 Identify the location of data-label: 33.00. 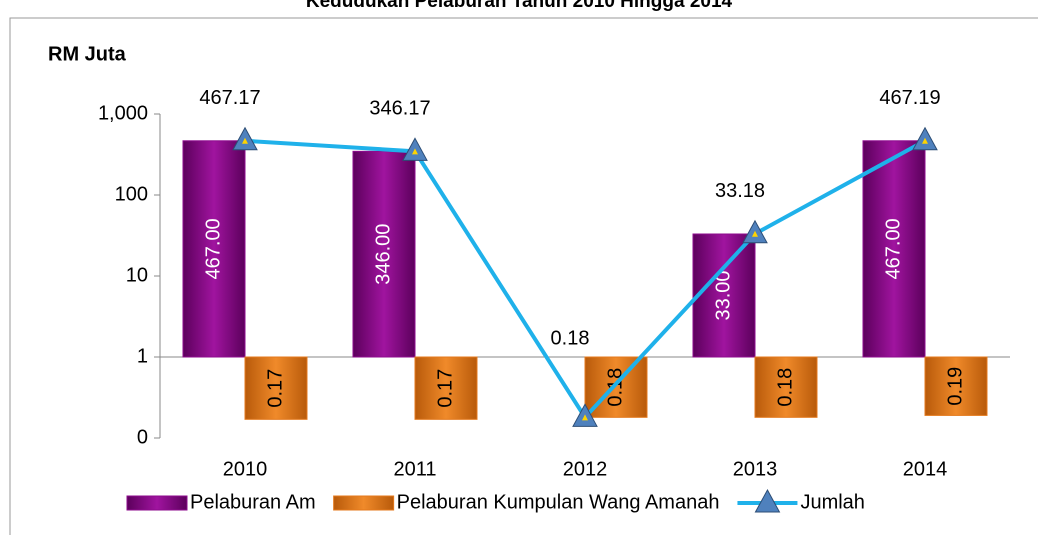
(723, 295).